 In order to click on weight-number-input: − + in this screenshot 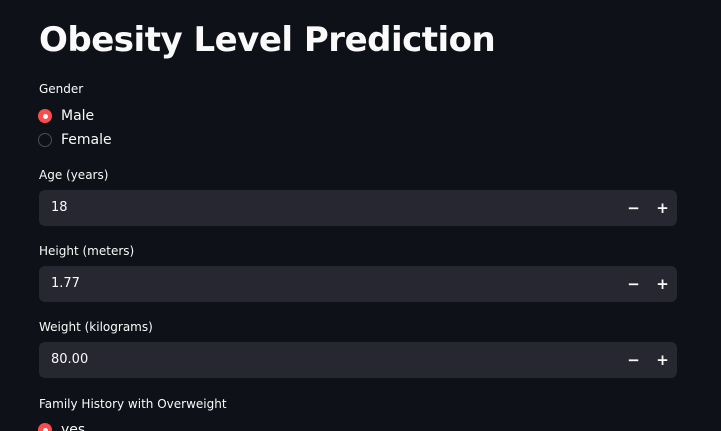, I will do `click(358, 360)`.